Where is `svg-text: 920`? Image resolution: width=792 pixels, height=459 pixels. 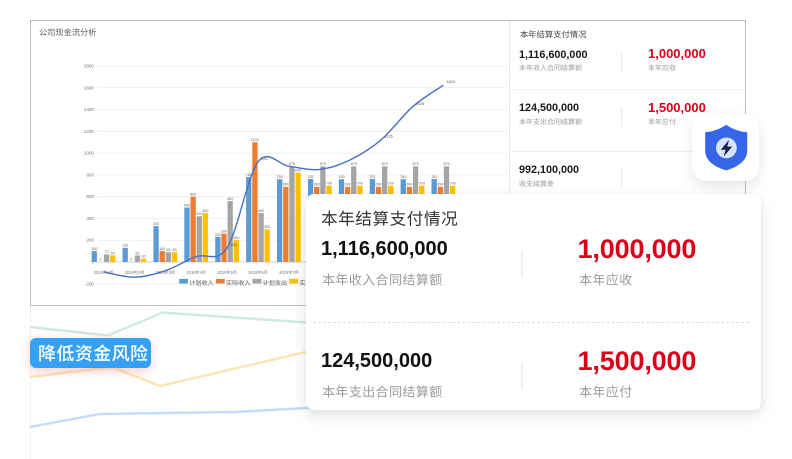 svg-text: 920 is located at coordinates (264, 159).